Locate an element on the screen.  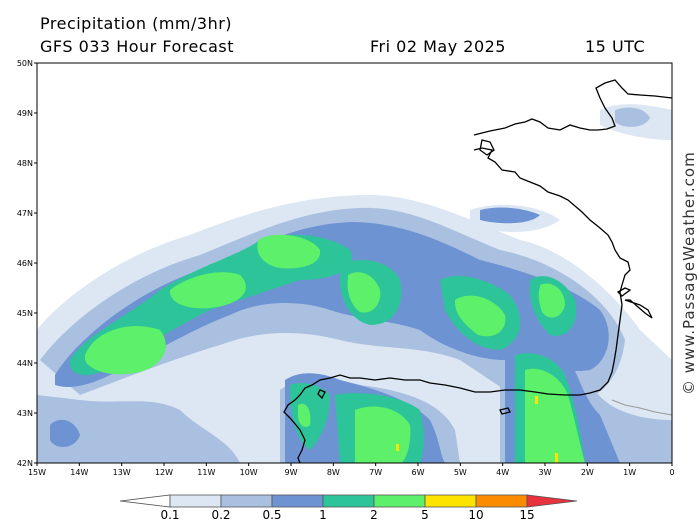
lon-tick-label: 2W is located at coordinates (587, 472).